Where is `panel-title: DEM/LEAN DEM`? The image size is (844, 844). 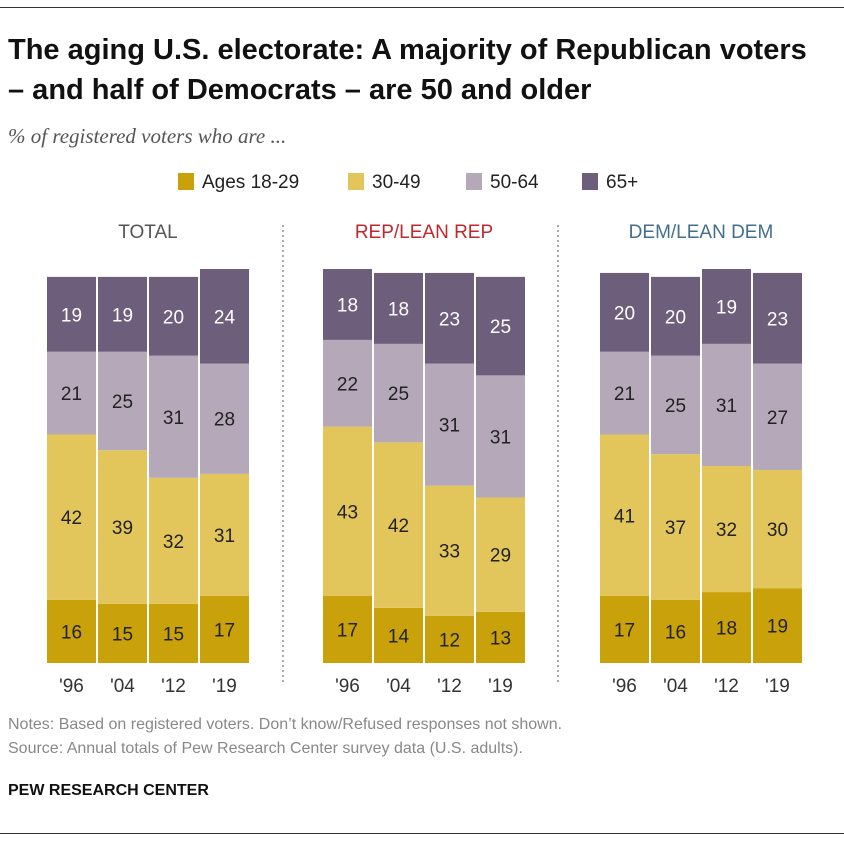
panel-title: DEM/LEAN DEM is located at coordinates (701, 232).